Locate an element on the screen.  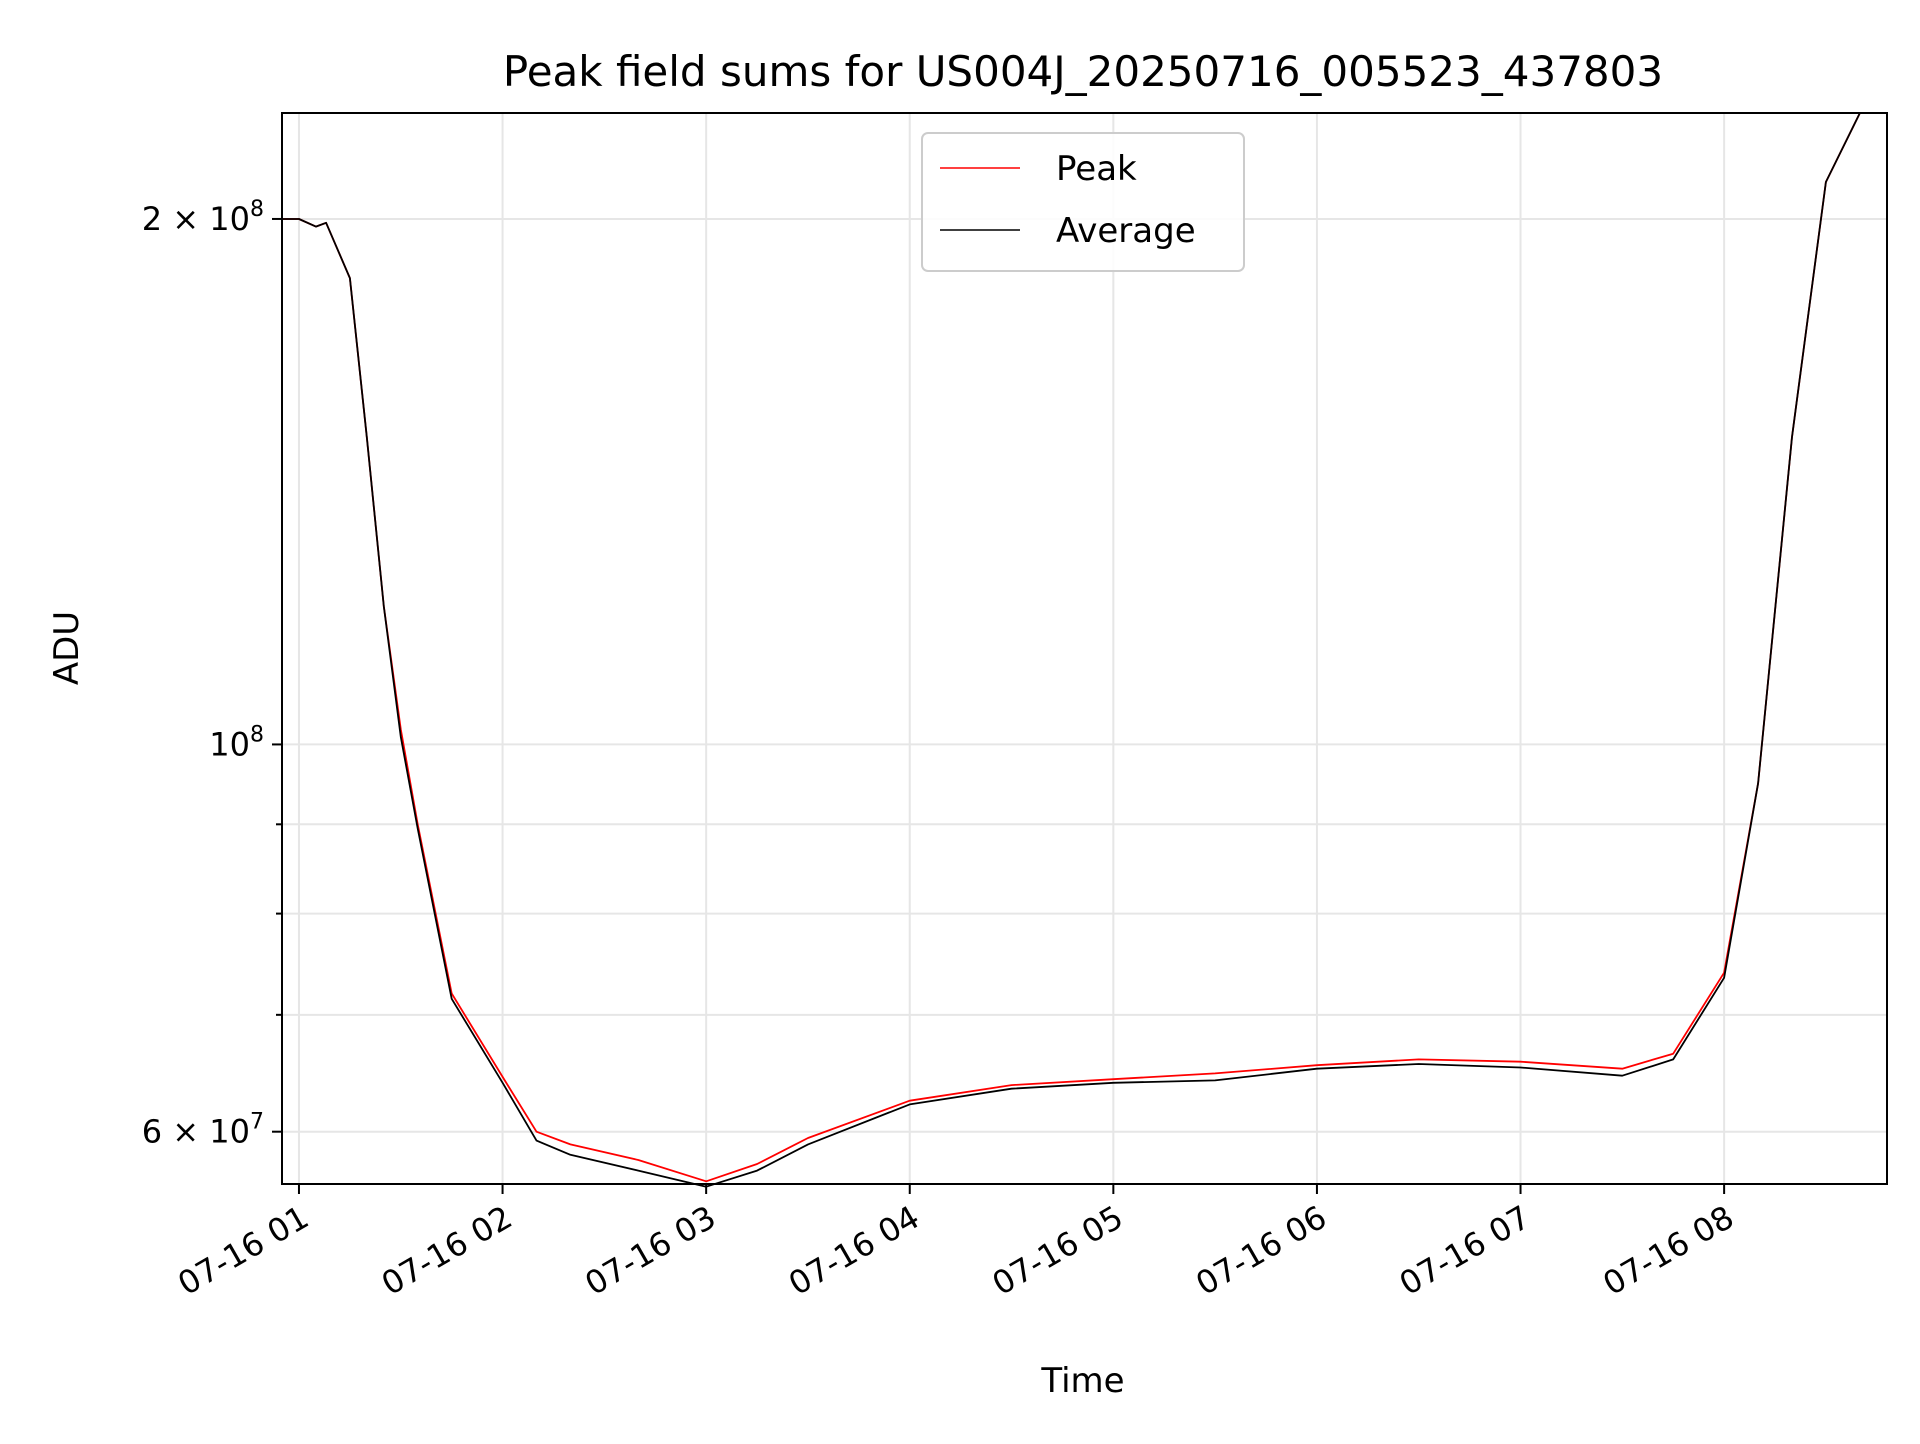
y-tick-label-base: 2 × 10 is located at coordinates (196, 219).